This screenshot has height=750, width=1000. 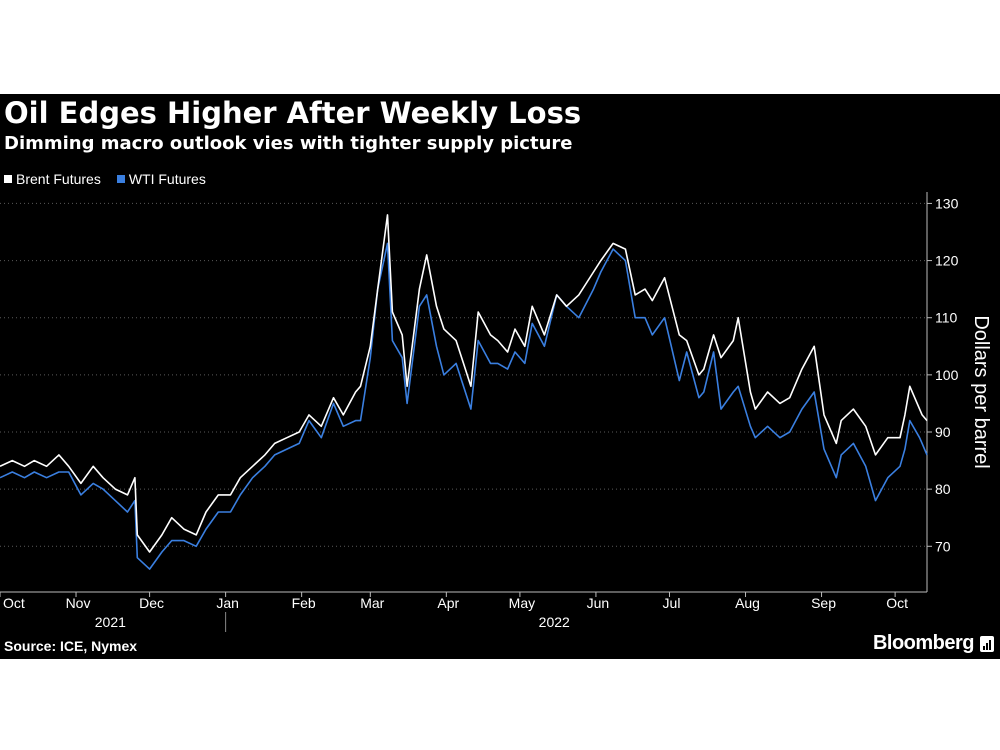 I want to click on bloomberg-logo: Bloomberg, so click(x=933, y=643).